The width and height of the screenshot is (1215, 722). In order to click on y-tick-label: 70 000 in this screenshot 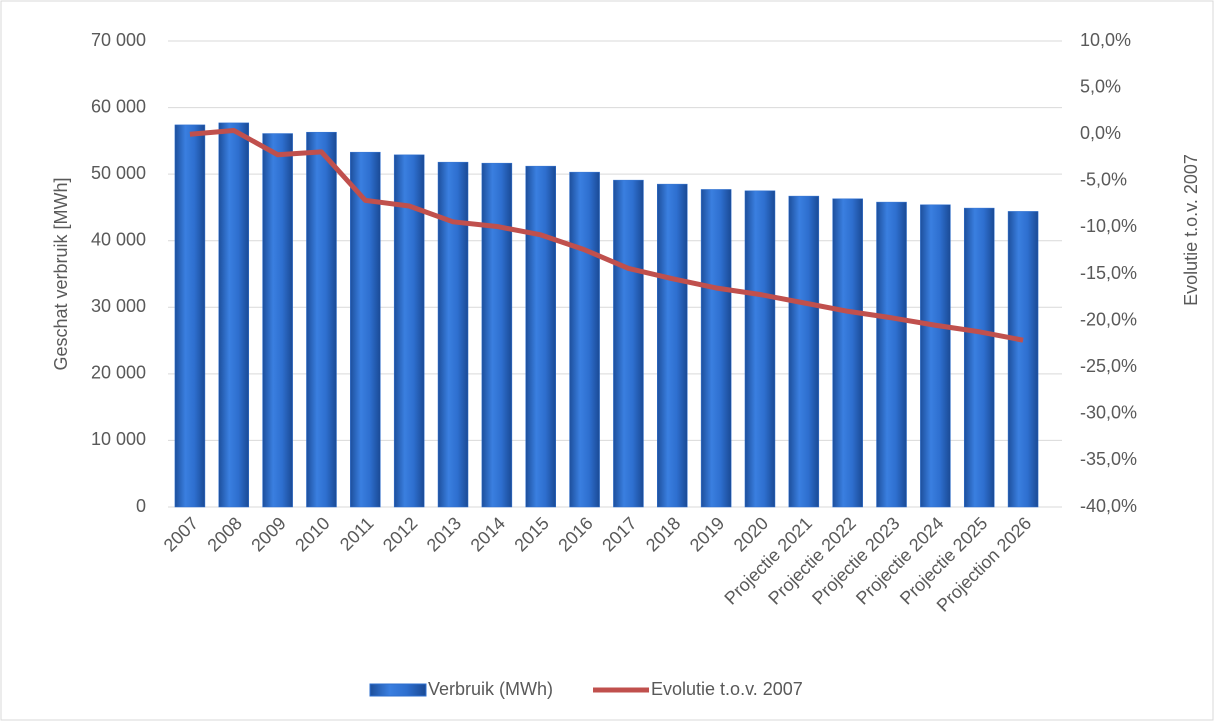, I will do `click(118, 40)`.